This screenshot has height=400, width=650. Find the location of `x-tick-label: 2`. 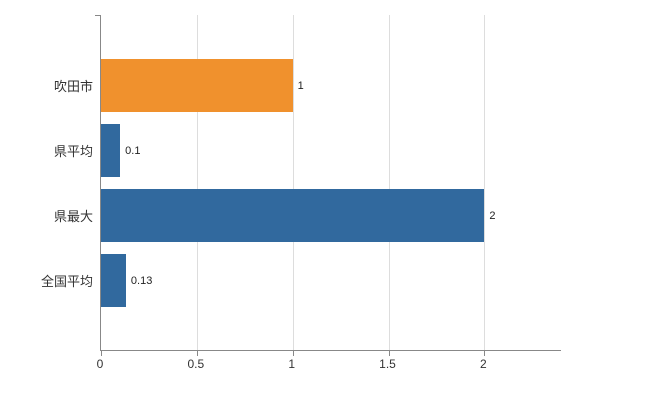

x-tick-label: 2 is located at coordinates (483, 364).